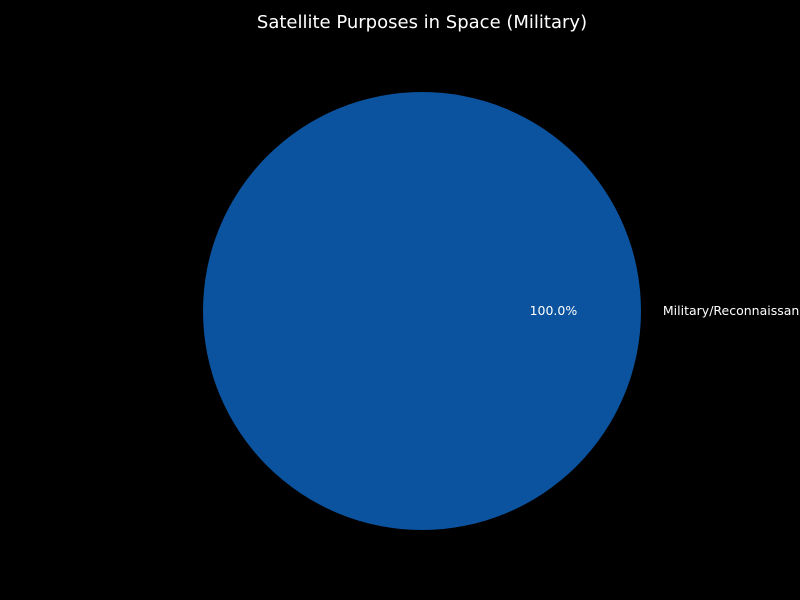 Image resolution: width=800 pixels, height=600 pixels. What do you see at coordinates (731, 310) in the screenshot?
I see `slice-category-label: Military/Reconnaissance` at bounding box center [731, 310].